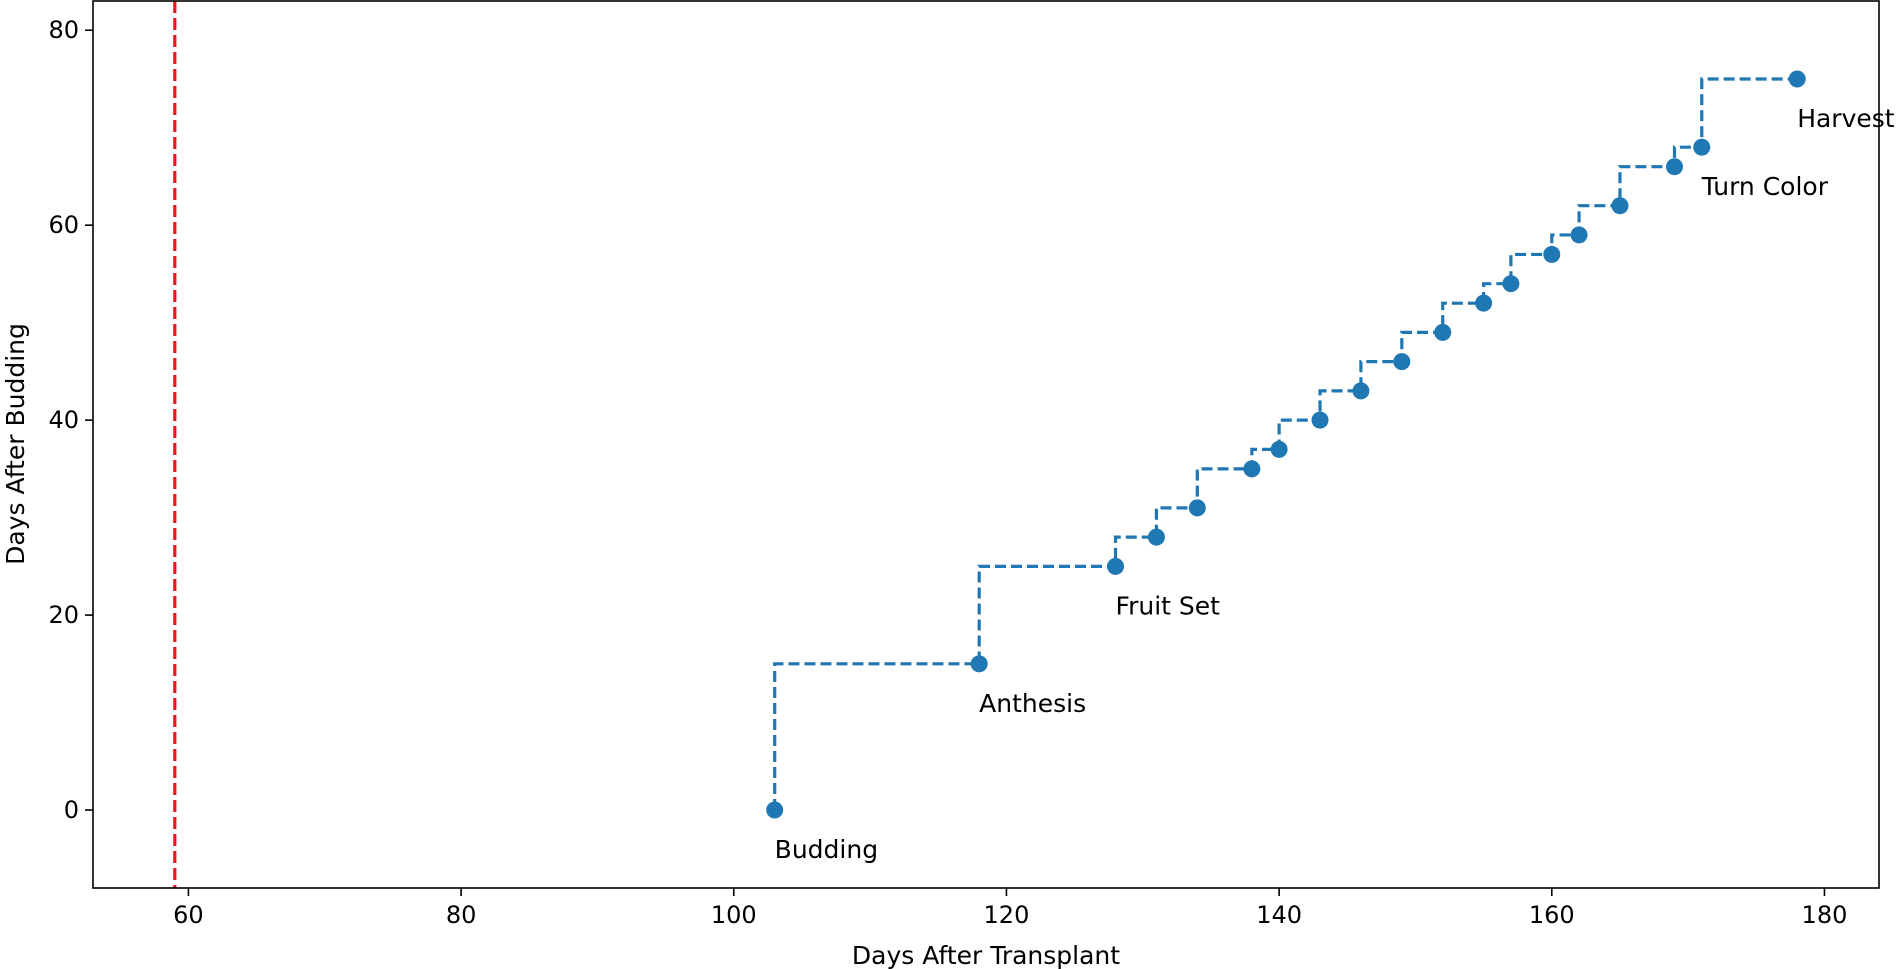  Describe the element at coordinates (1825, 915) in the screenshot. I see `x-tick-label: 180` at that location.